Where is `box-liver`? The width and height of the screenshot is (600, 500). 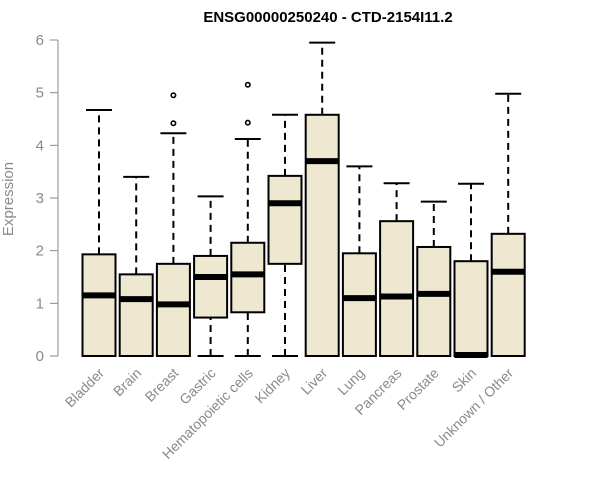
box-liver is located at coordinates (322, 199).